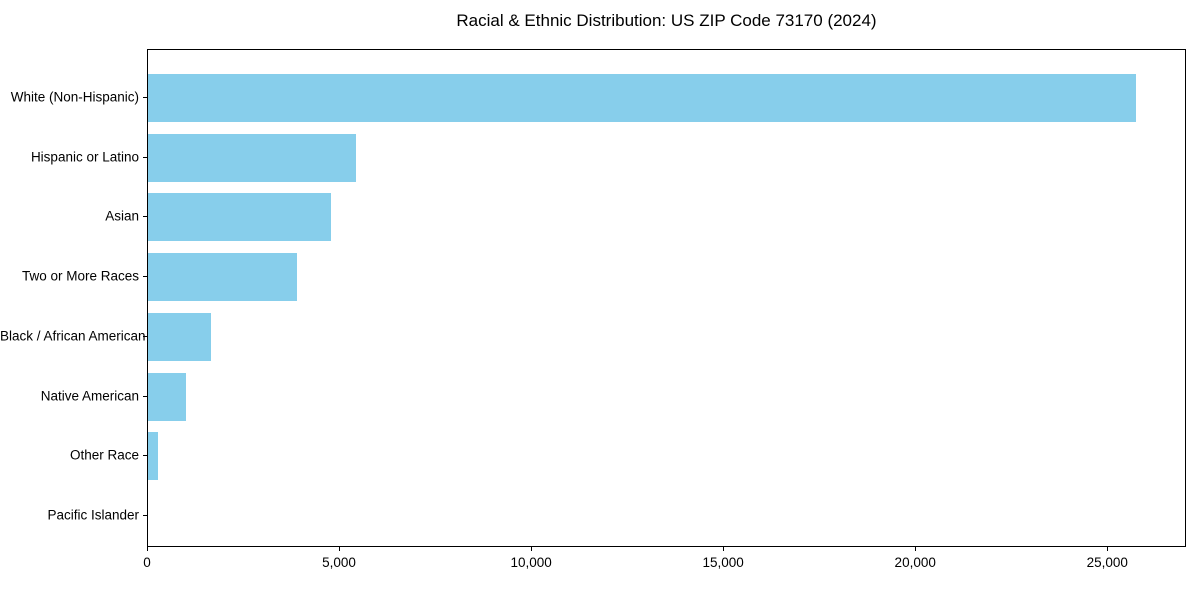 This screenshot has width=1200, height=600. I want to click on x-axis-tick-label: 10,000, so click(531, 562).